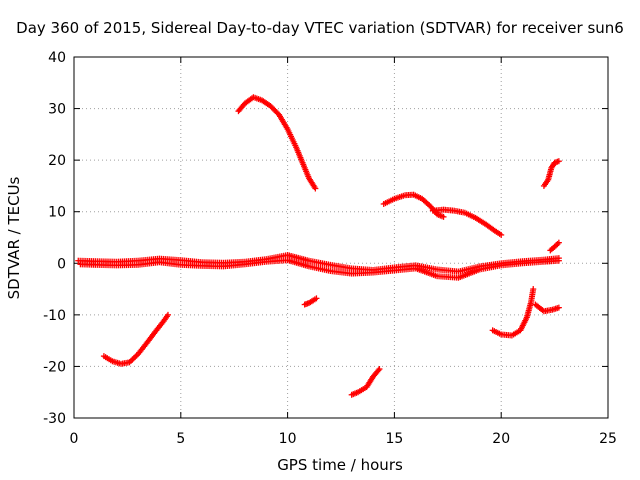  What do you see at coordinates (180, 439) in the screenshot?
I see `x-tick-label: 5` at bounding box center [180, 439].